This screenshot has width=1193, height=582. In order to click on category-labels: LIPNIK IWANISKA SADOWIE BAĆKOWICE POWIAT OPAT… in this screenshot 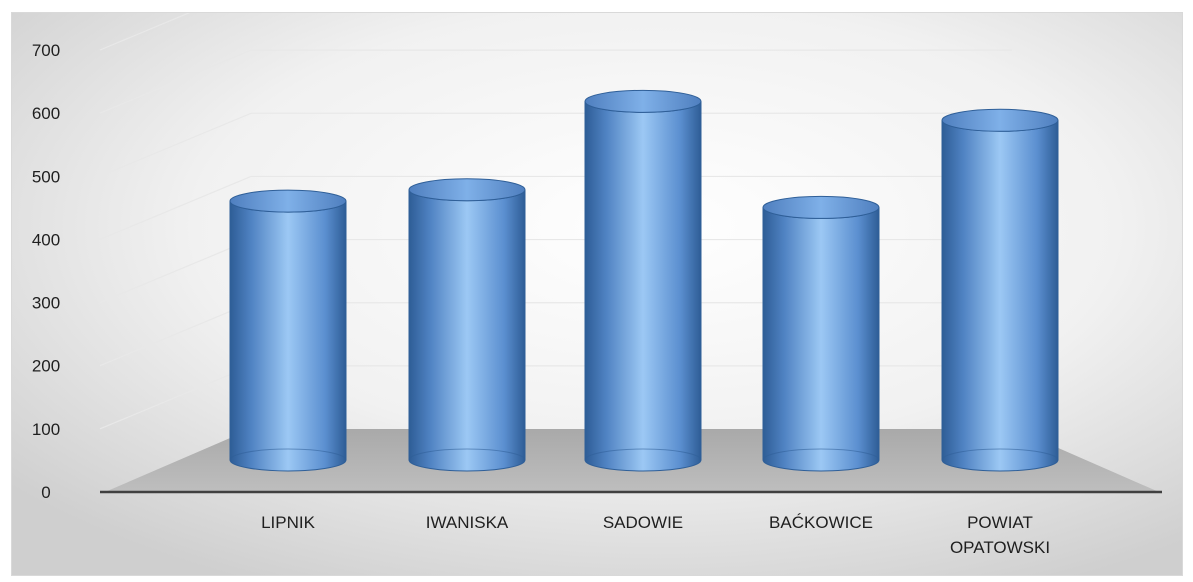, I will do `click(655, 535)`.